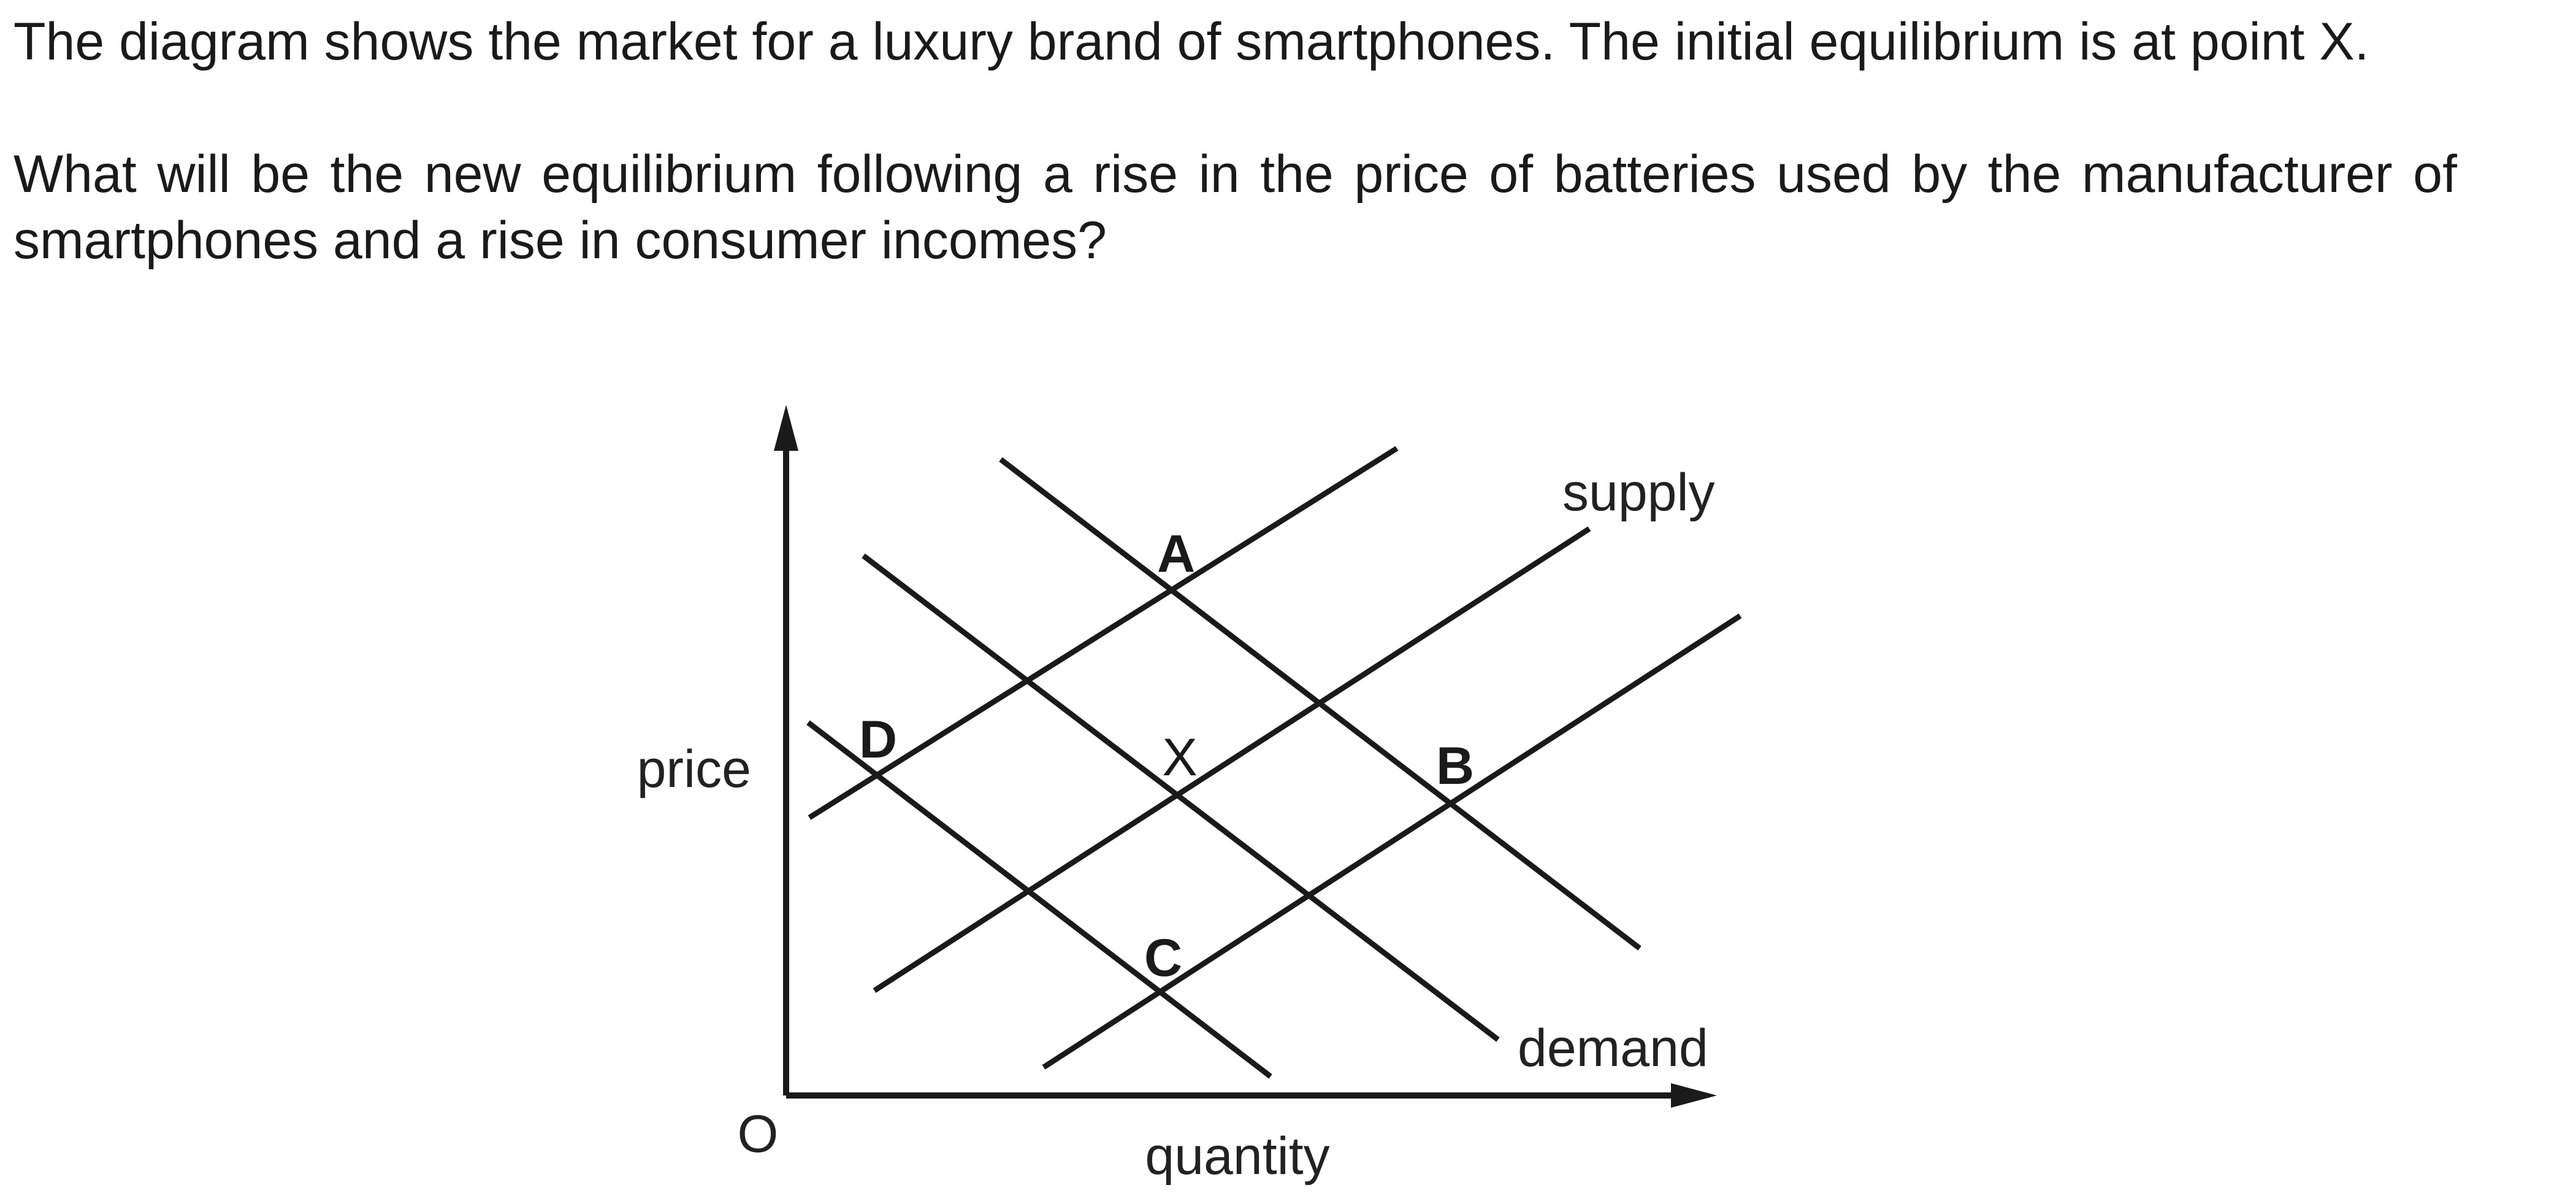 The width and height of the screenshot is (2576, 1193). I want to click on point-b-label: B, so click(1455, 767).